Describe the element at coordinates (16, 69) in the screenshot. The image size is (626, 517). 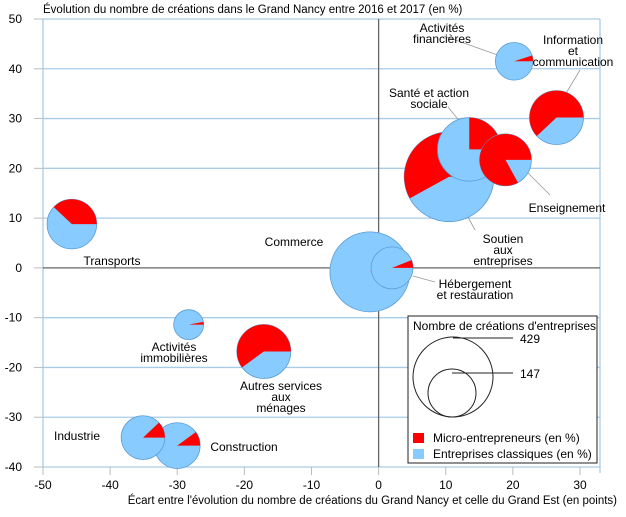
I see `y-tick-label: 40` at that location.